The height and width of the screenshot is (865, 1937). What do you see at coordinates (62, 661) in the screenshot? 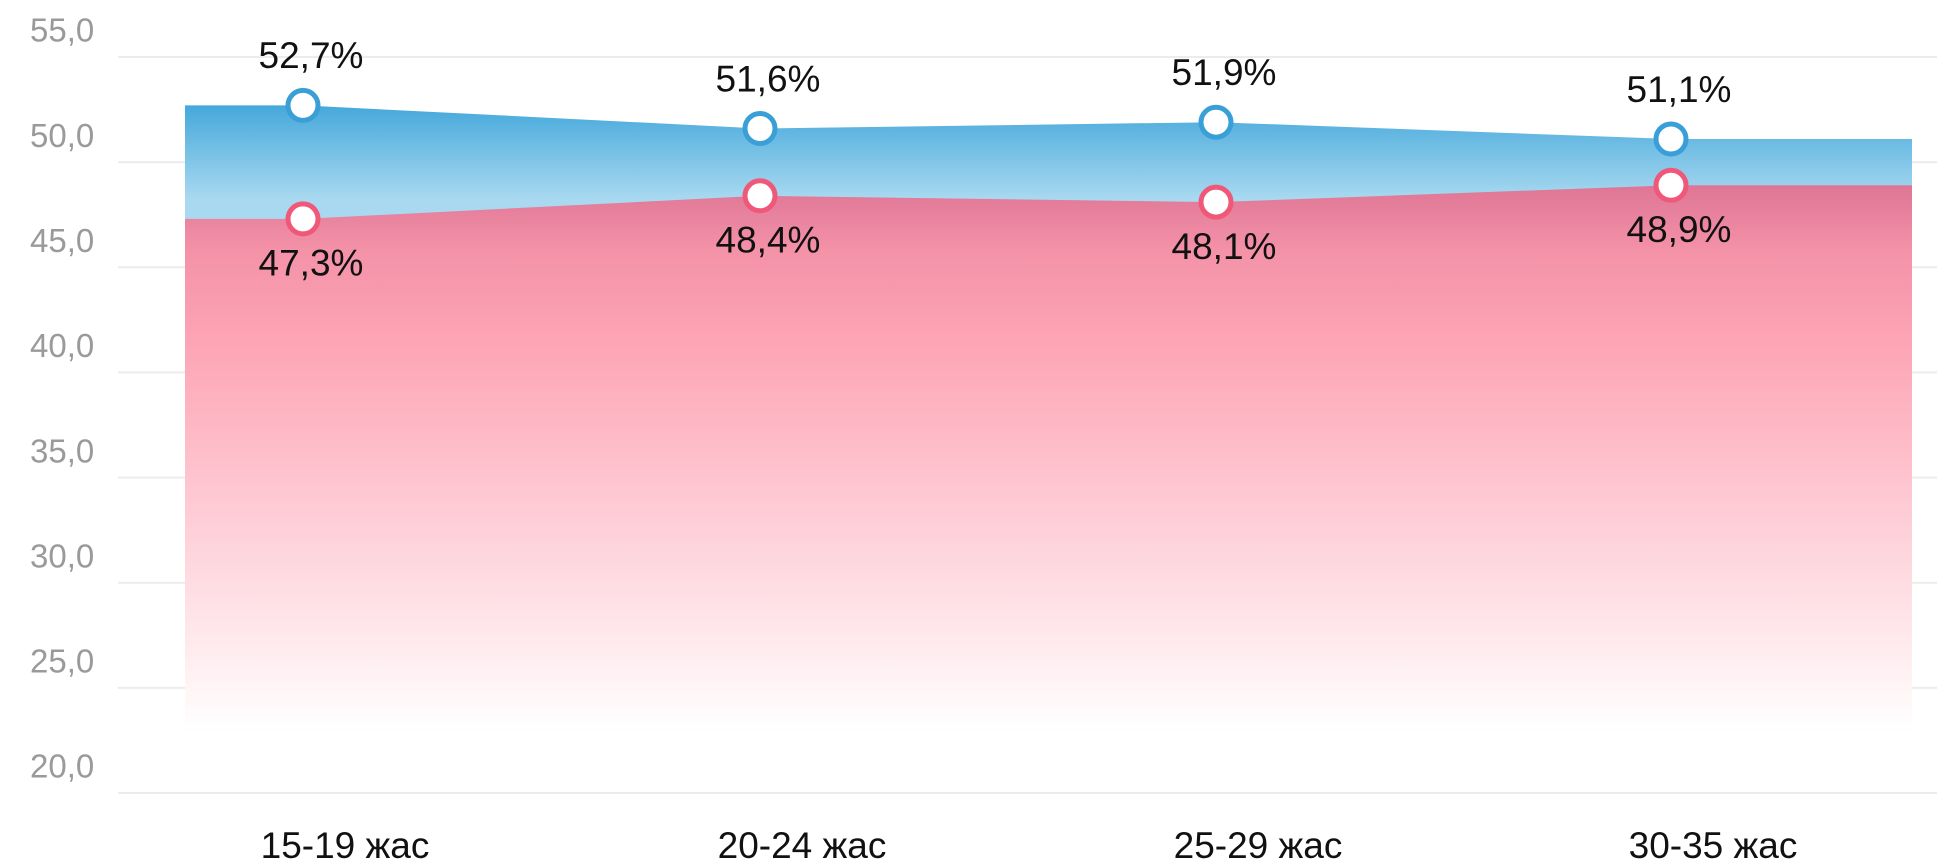
I see `y-tick-label: 25,0` at bounding box center [62, 661].